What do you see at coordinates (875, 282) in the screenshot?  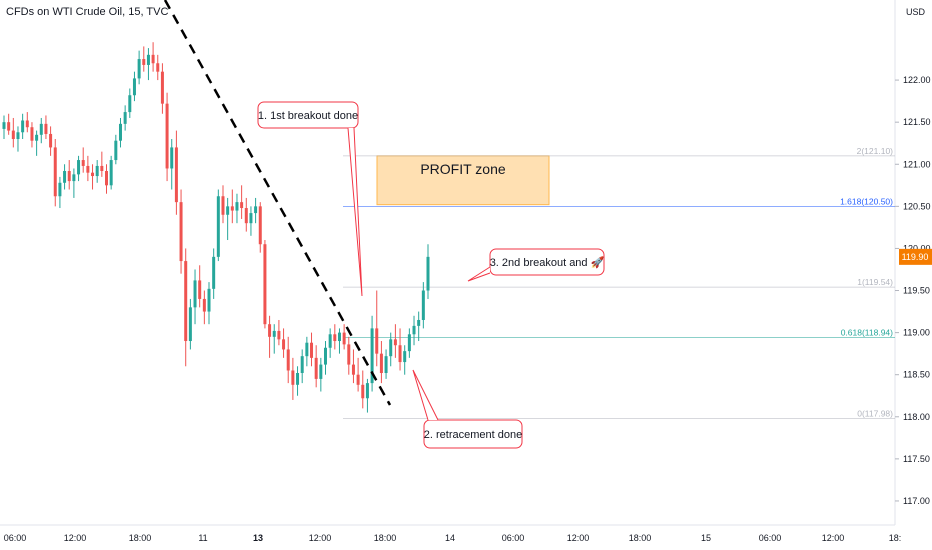 I see `fib-level-label: 1(119.54)` at bounding box center [875, 282].